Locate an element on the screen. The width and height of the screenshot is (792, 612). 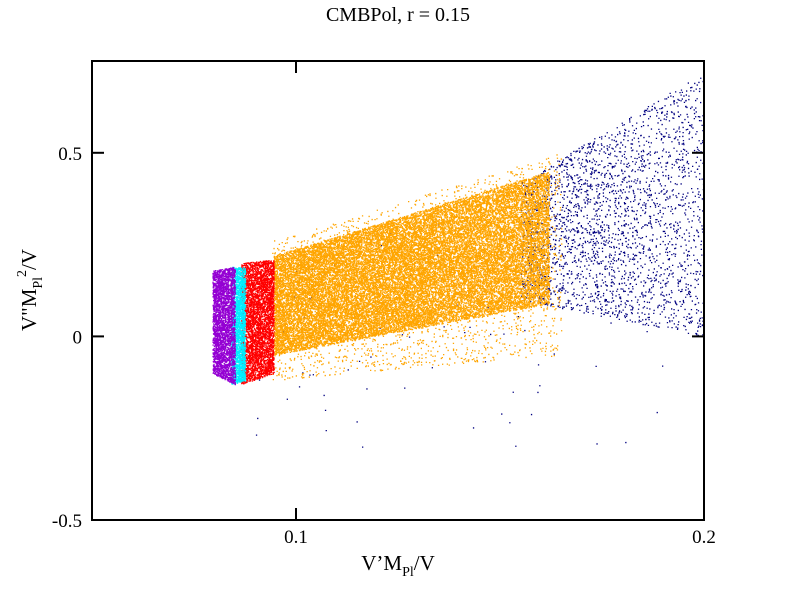
y-tick-label: 0.5 is located at coordinates (70, 154).